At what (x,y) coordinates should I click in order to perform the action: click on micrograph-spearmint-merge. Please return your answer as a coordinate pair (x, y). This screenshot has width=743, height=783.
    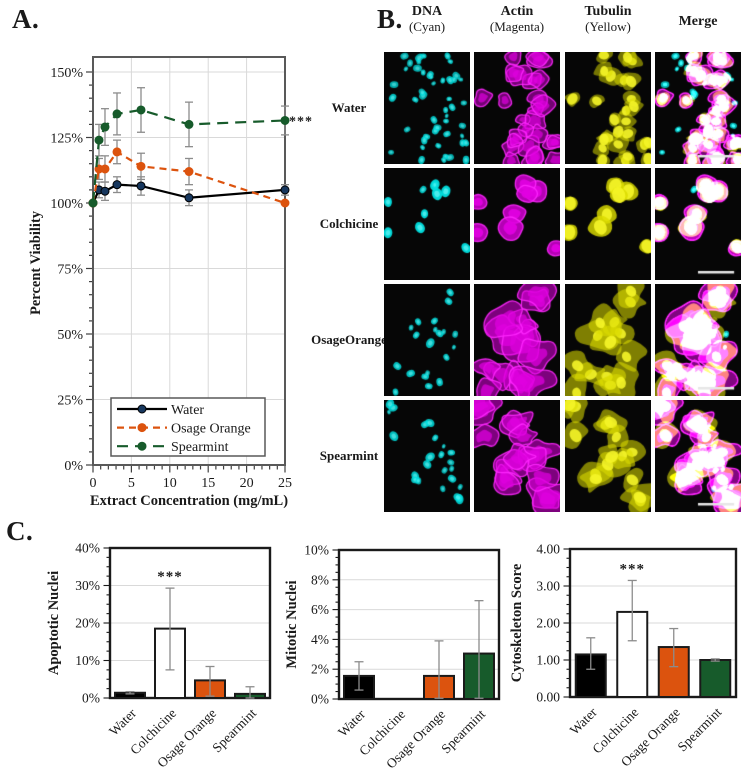
    Looking at the image, I should click on (698, 456).